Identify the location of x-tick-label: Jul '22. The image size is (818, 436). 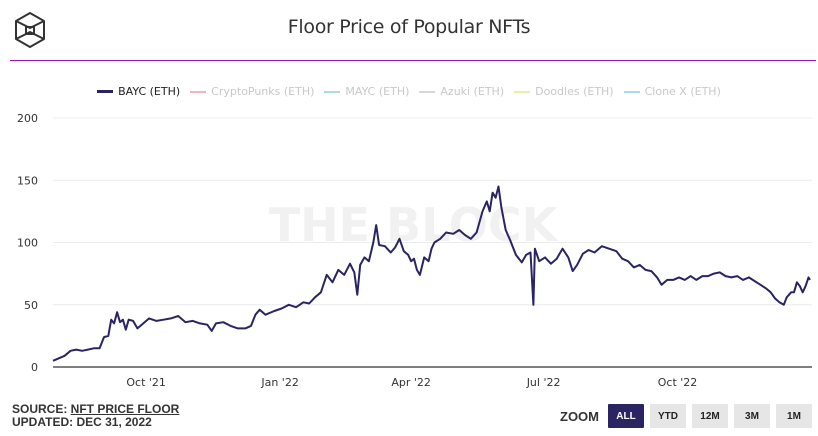
(543, 382).